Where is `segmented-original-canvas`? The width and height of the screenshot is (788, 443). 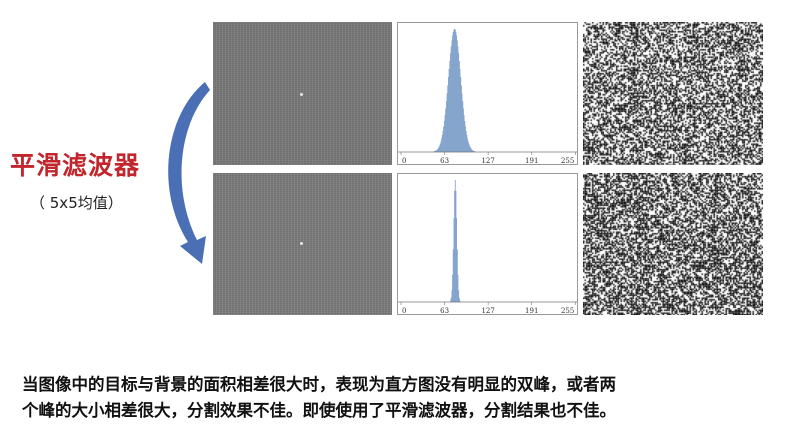 segmented-original-canvas is located at coordinates (673, 93).